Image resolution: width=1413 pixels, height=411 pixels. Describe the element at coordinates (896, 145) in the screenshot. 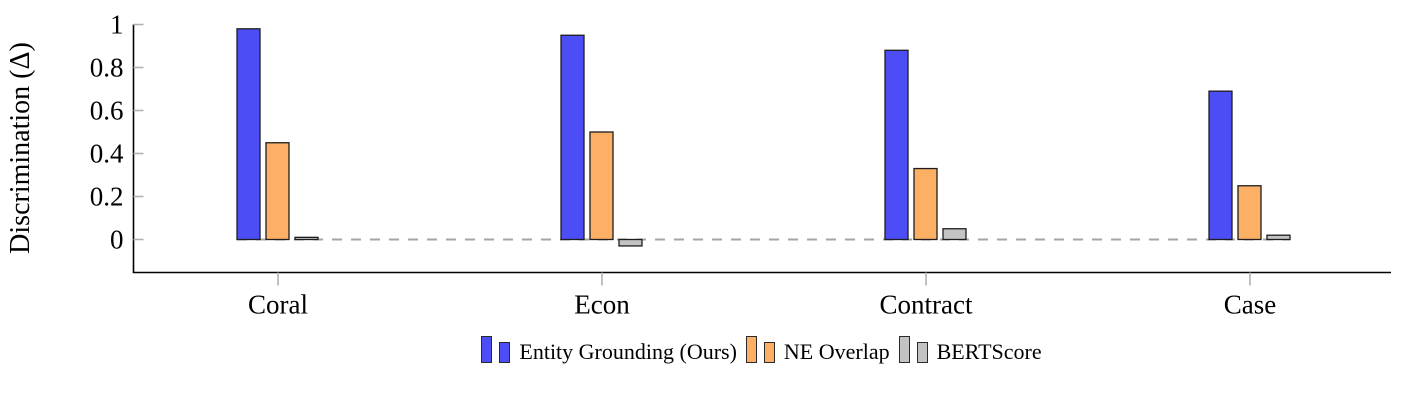

I see `bar-entity-grounding-ours-contract` at that location.